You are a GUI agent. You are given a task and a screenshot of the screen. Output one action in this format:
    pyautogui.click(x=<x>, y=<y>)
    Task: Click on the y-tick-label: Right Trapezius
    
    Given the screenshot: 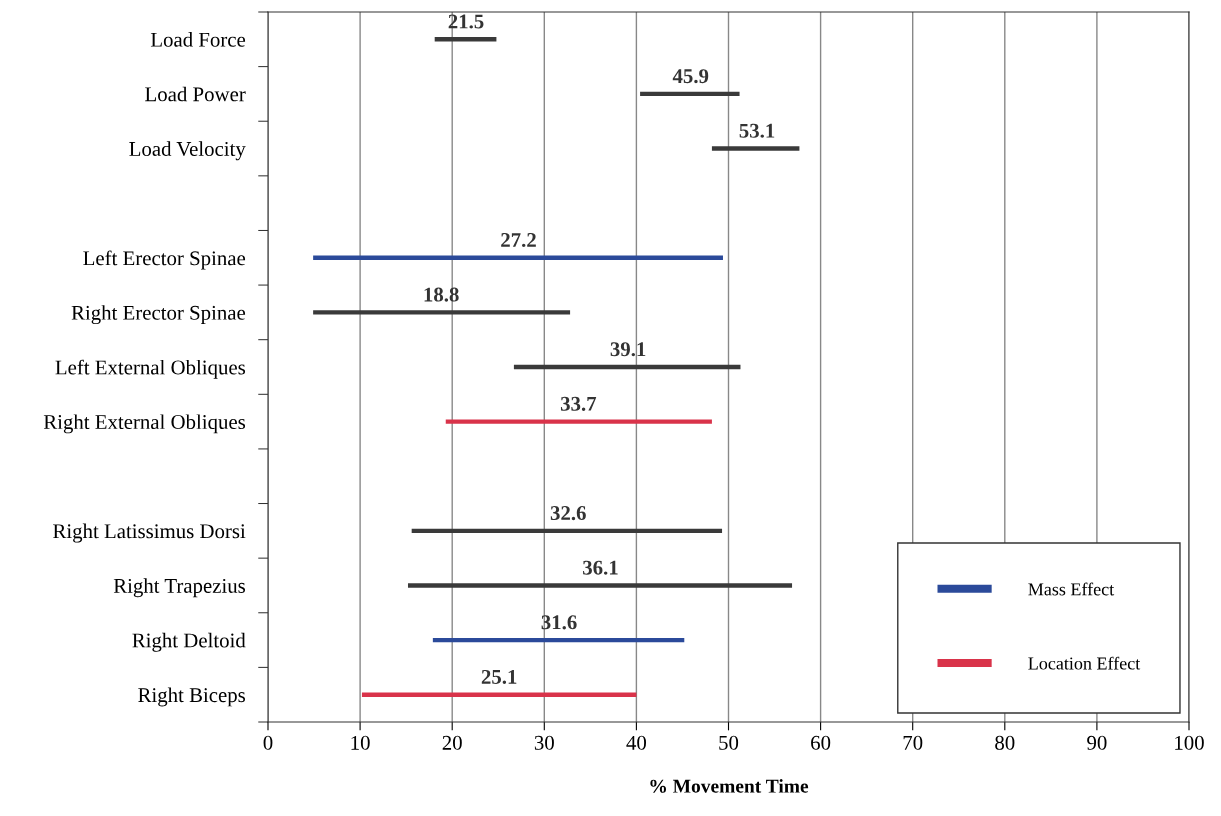 What is the action you would take?
    pyautogui.click(x=179, y=588)
    